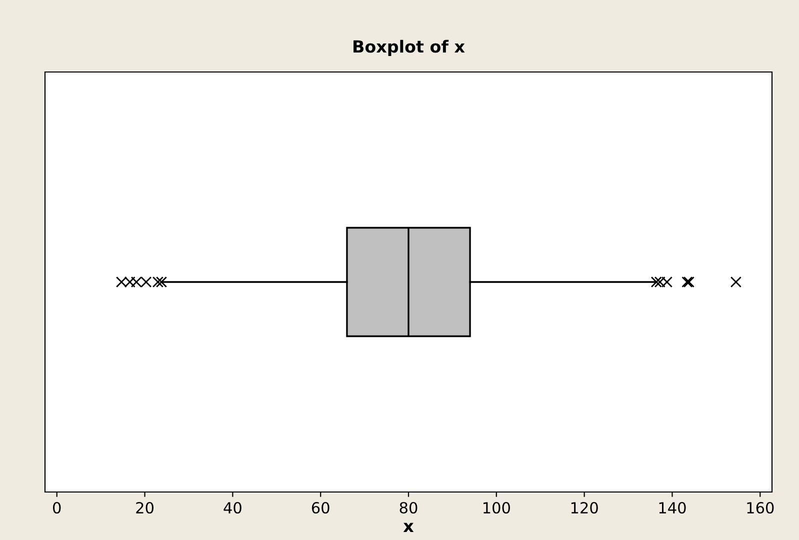  Describe the element at coordinates (497, 508) in the screenshot. I see `x-tick-label: 100` at that location.